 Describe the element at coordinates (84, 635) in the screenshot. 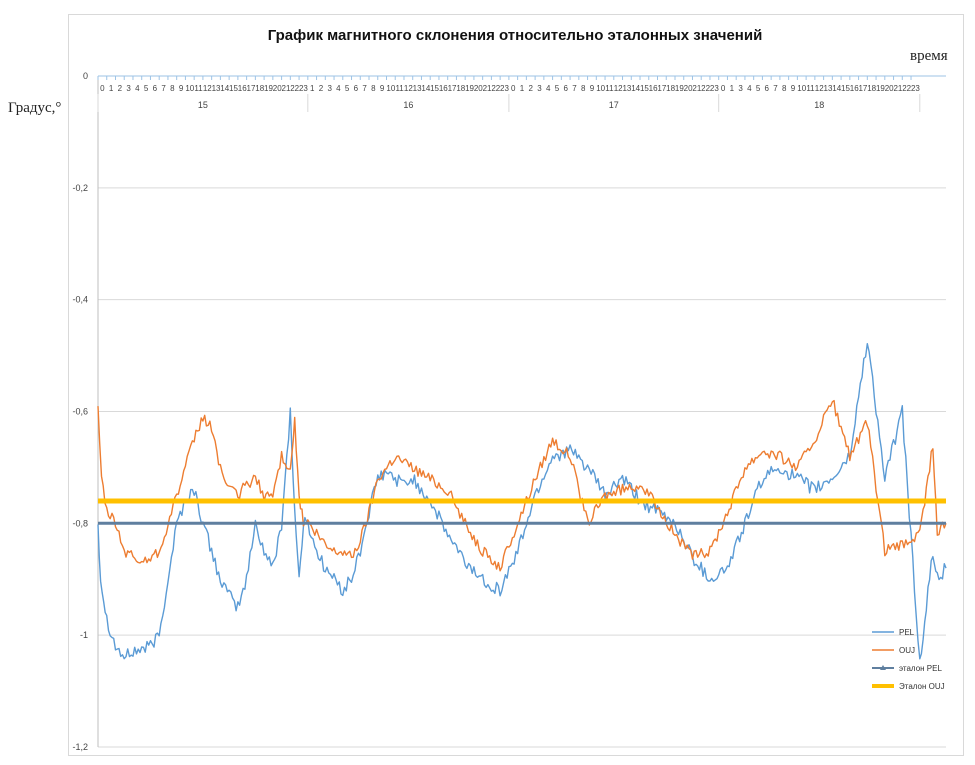

I see `y-tick-label: -1` at that location.